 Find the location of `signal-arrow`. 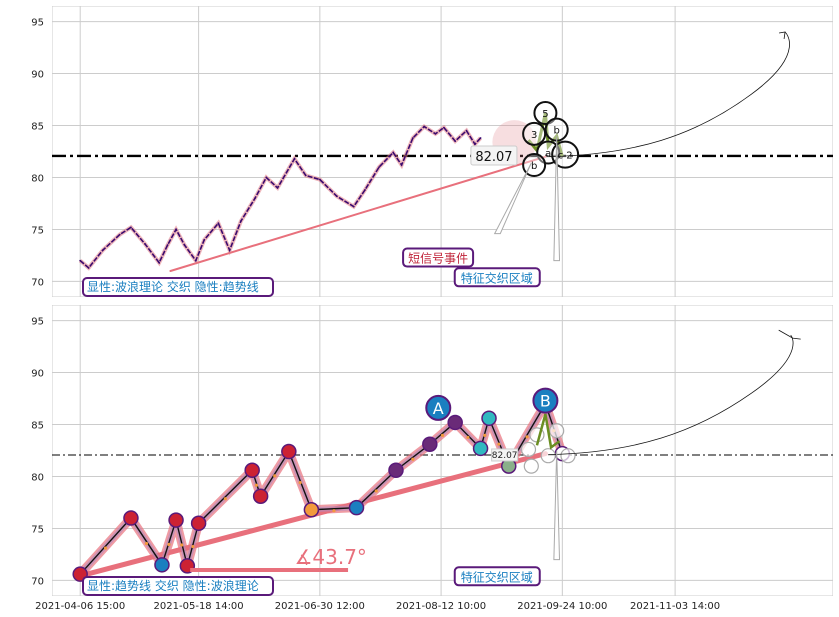

signal-arrow is located at coordinates (512, 198).